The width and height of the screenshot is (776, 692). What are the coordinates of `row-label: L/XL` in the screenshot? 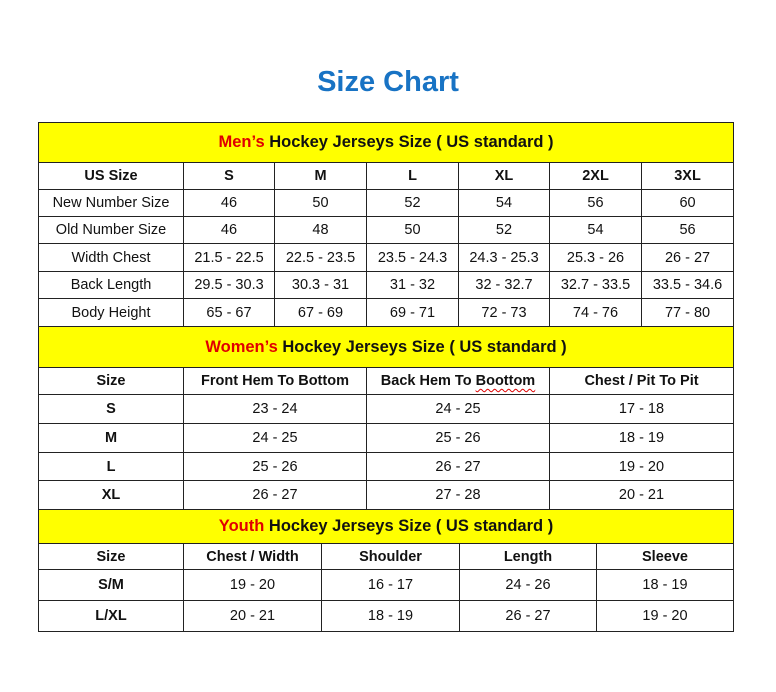 It's located at (111, 616).